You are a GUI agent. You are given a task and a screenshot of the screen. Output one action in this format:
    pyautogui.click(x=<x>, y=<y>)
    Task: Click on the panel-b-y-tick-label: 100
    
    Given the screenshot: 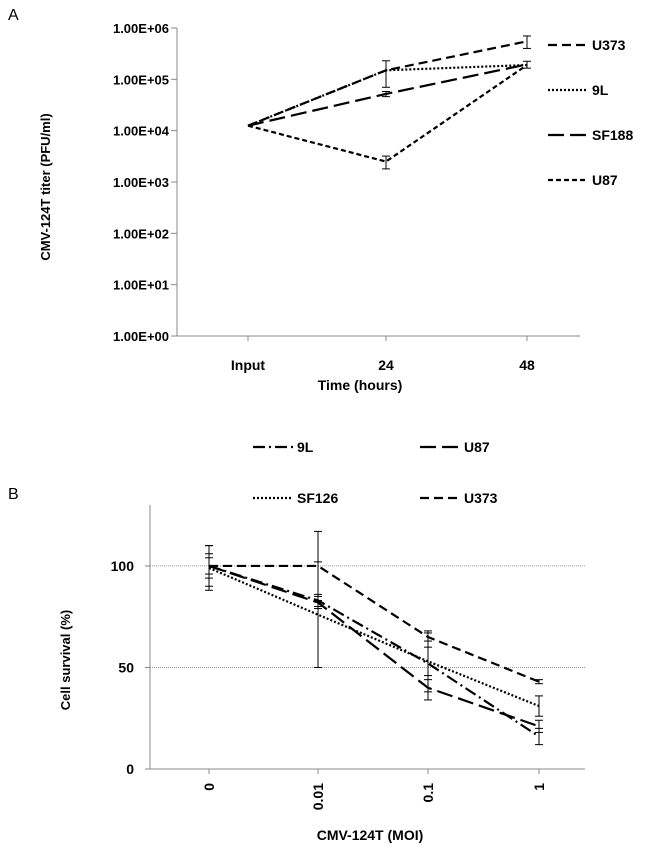 What is the action you would take?
    pyautogui.click(x=123, y=566)
    